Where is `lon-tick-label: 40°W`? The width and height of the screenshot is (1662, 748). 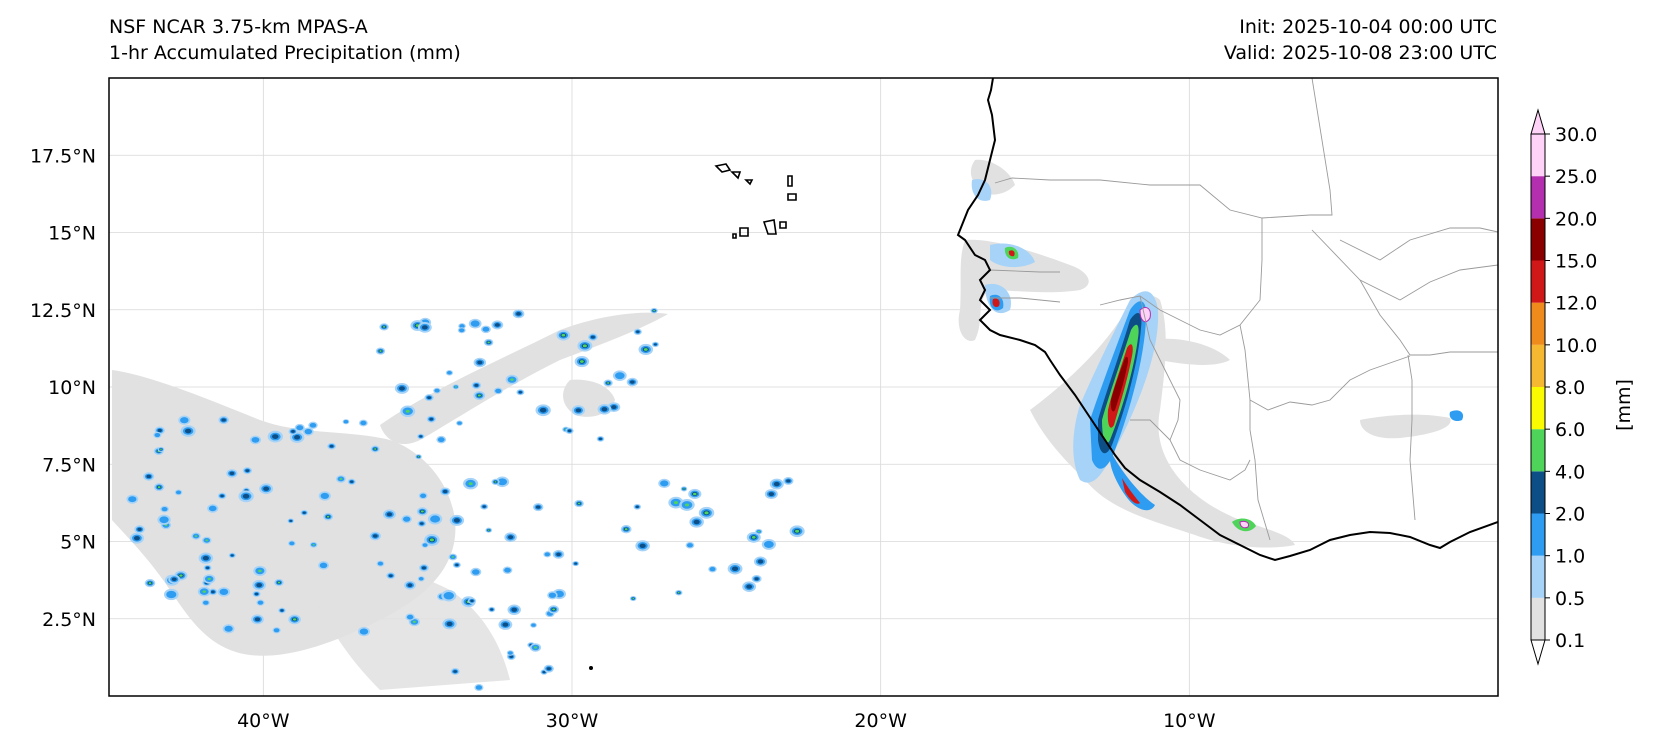 lon-tick-label: 40°W is located at coordinates (263, 721).